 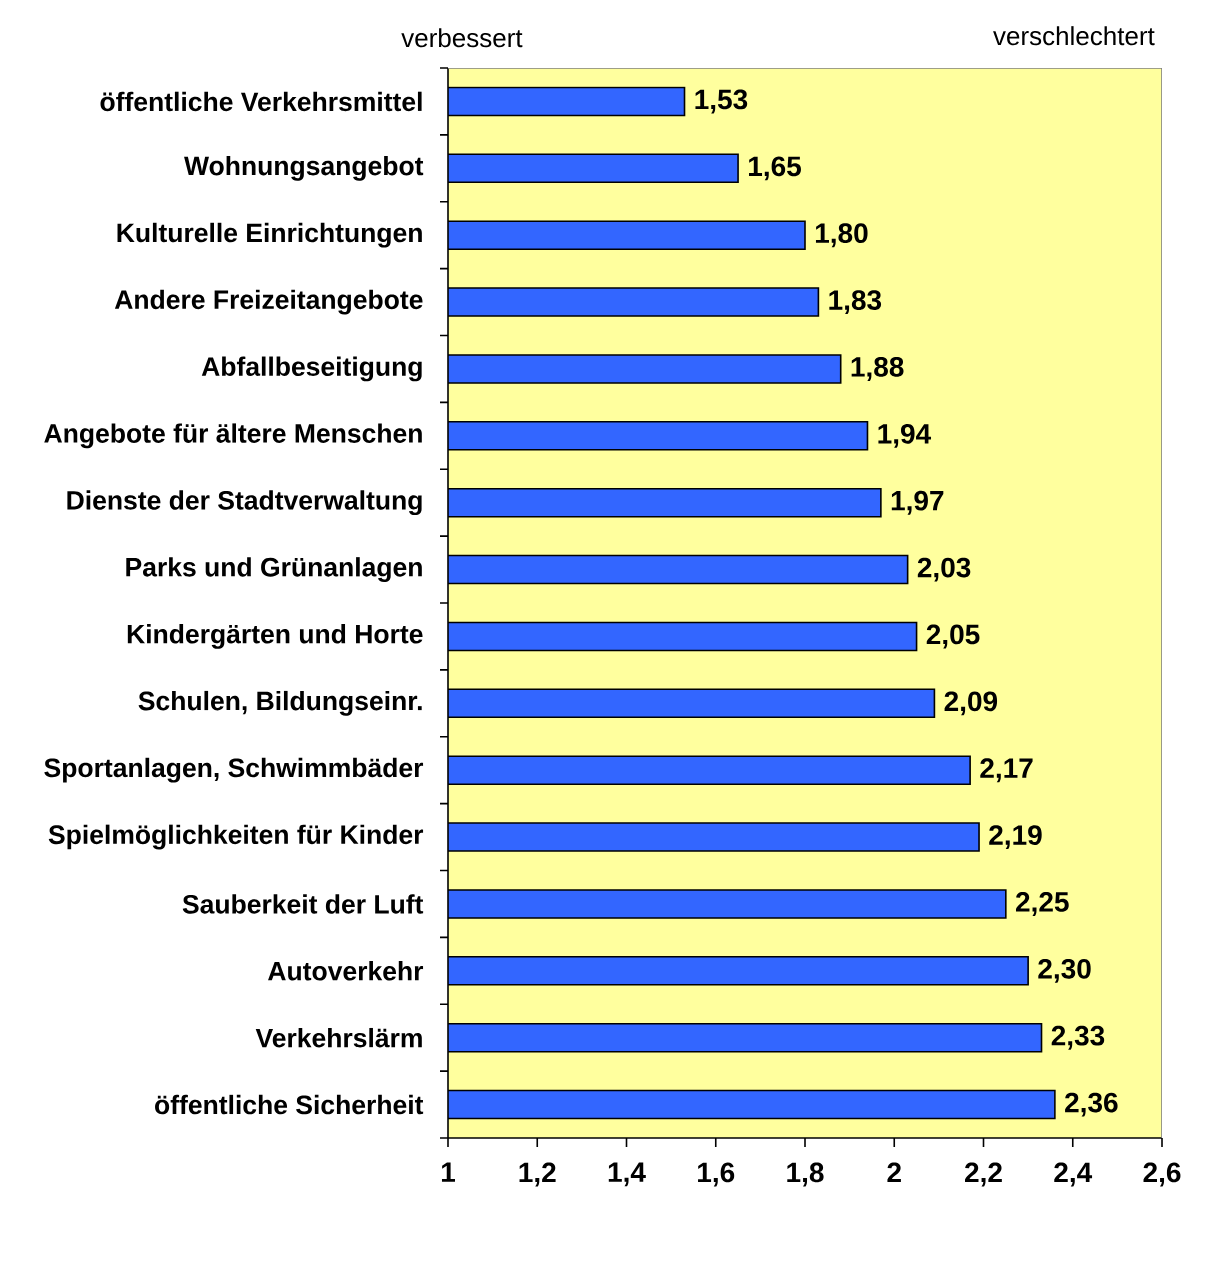 What do you see at coordinates (233, 436) in the screenshot?
I see `y-tick-label: Angebote für ältere Menschen` at bounding box center [233, 436].